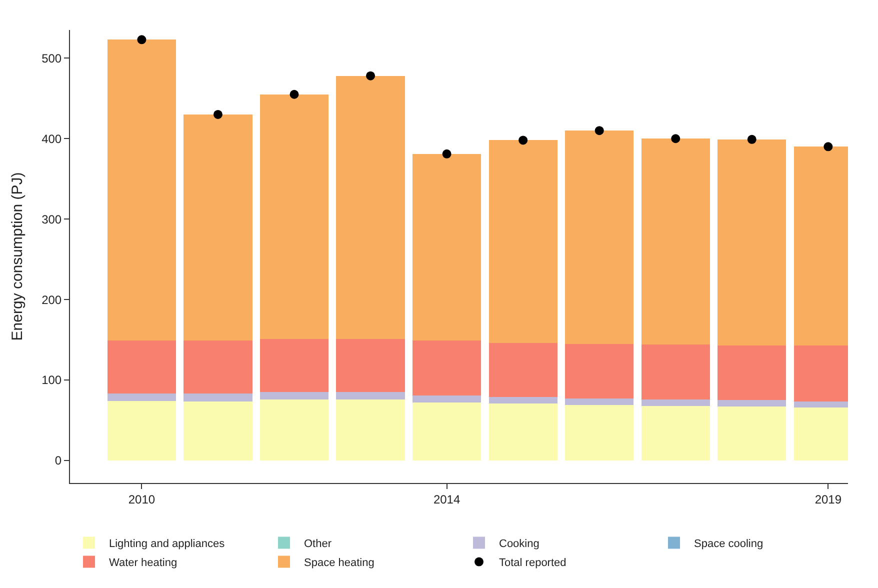  What do you see at coordinates (532, 563) in the screenshot?
I see `legend-label: Total reported` at bounding box center [532, 563].